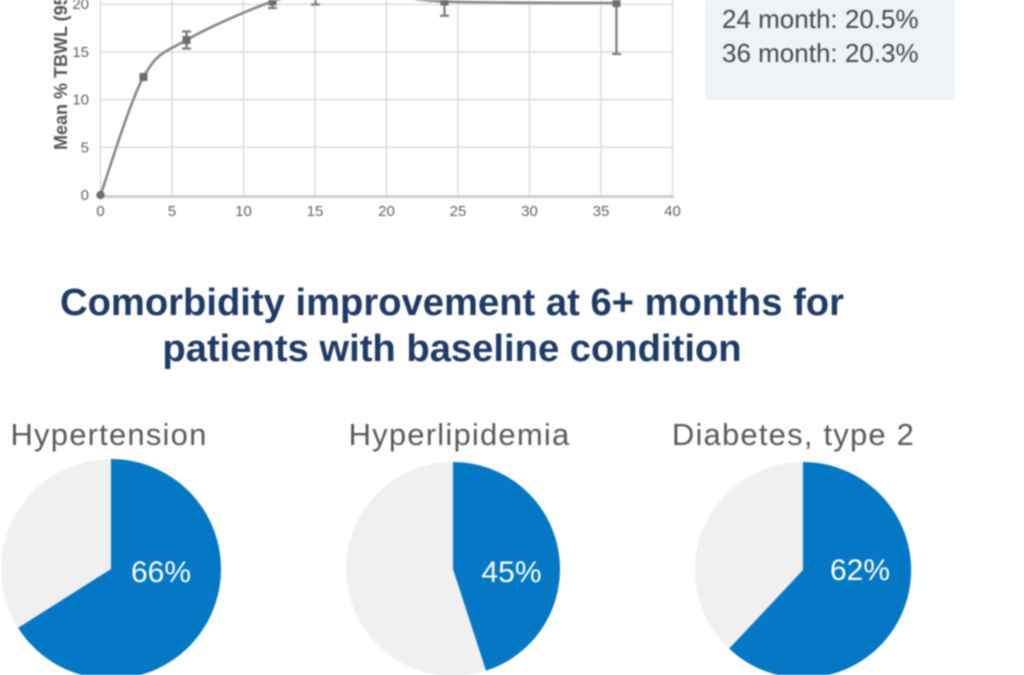 This screenshot has width=1024, height=675. I want to click on svg-text: Hyperlipidemia, so click(460, 434).